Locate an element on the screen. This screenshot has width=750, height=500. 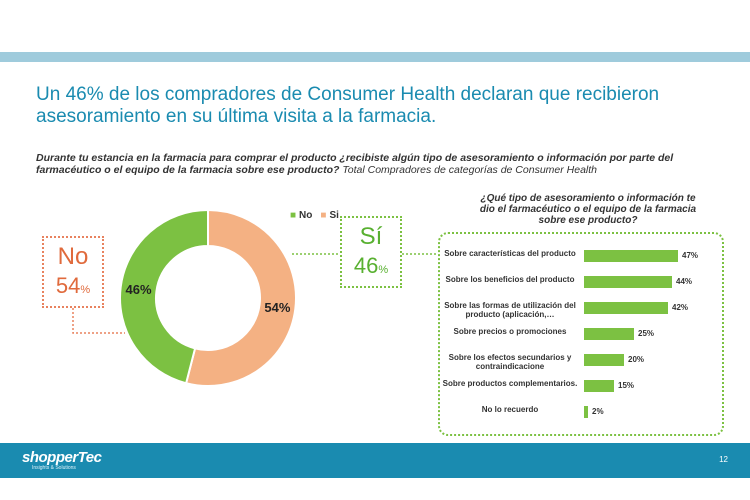
bar-category-label: Sobre características del producto is located at coordinates (510, 253).